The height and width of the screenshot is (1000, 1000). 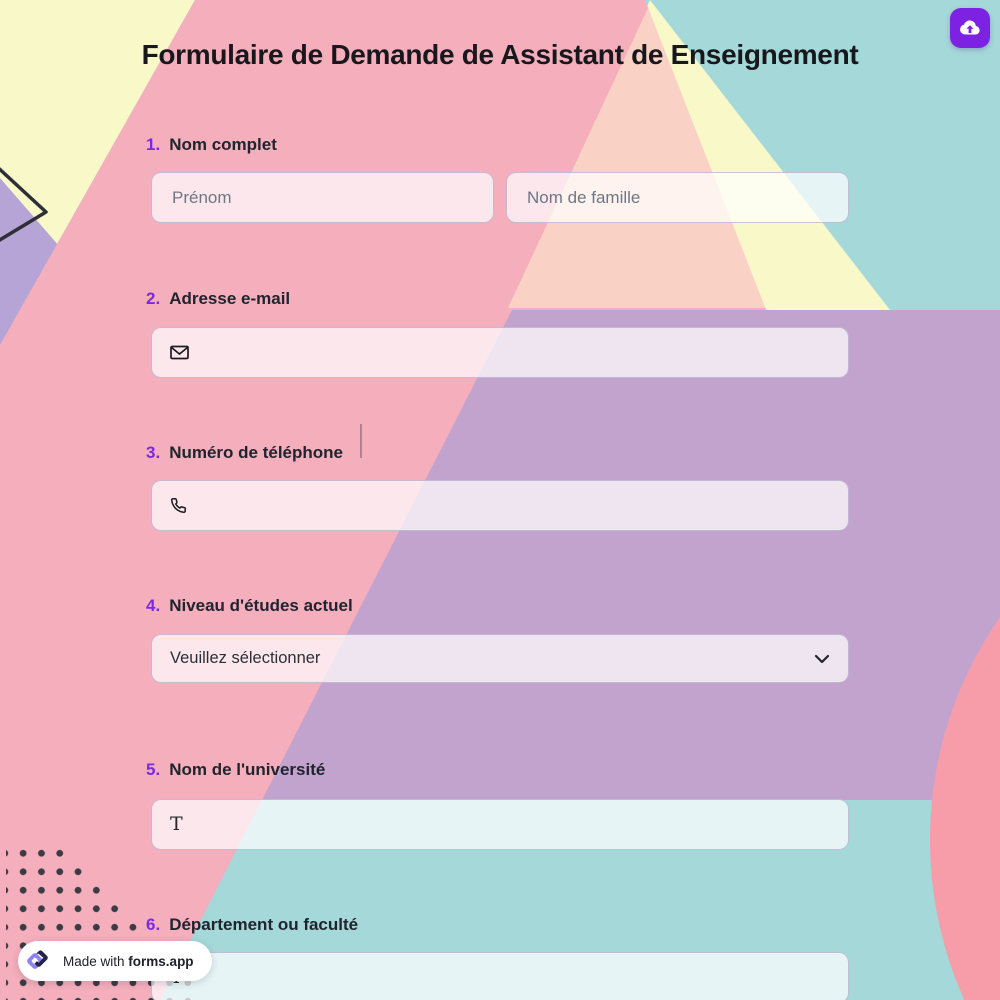 What do you see at coordinates (230, 298) in the screenshot?
I see `question-text: Adresse e-mail` at bounding box center [230, 298].